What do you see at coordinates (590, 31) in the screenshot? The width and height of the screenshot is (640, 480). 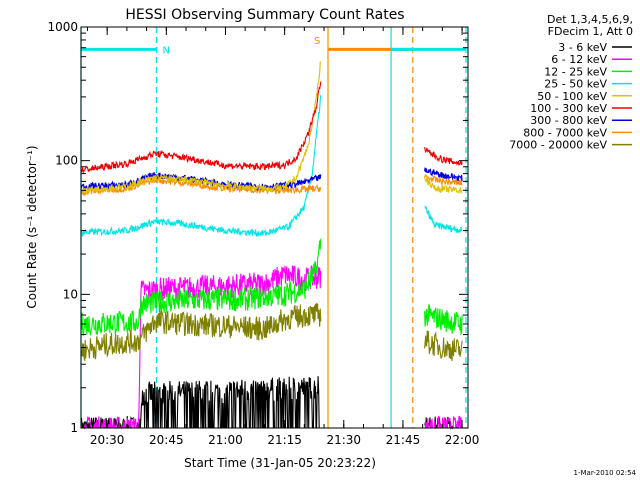 I see `legend-header-1: FDecim 1, Att 0` at bounding box center [590, 31].